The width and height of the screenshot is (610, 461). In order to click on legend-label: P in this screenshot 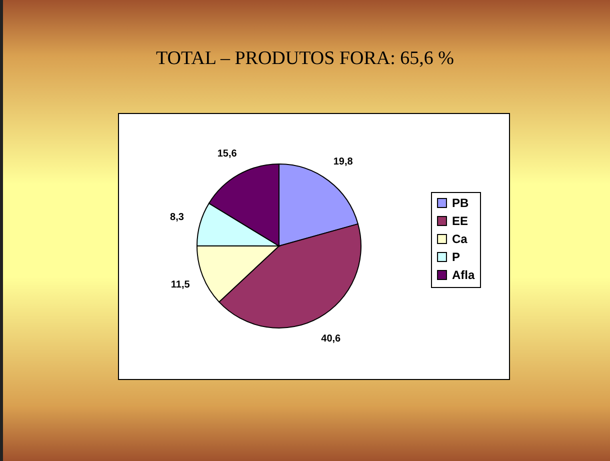, I will do `click(456, 257)`.